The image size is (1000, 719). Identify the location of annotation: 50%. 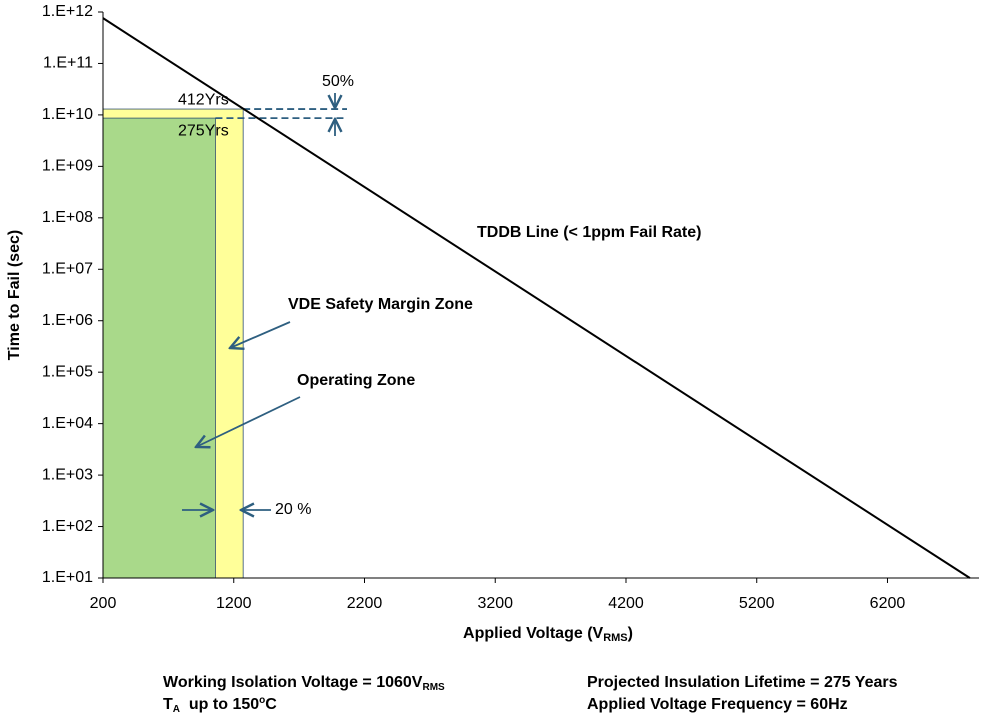
(338, 81).